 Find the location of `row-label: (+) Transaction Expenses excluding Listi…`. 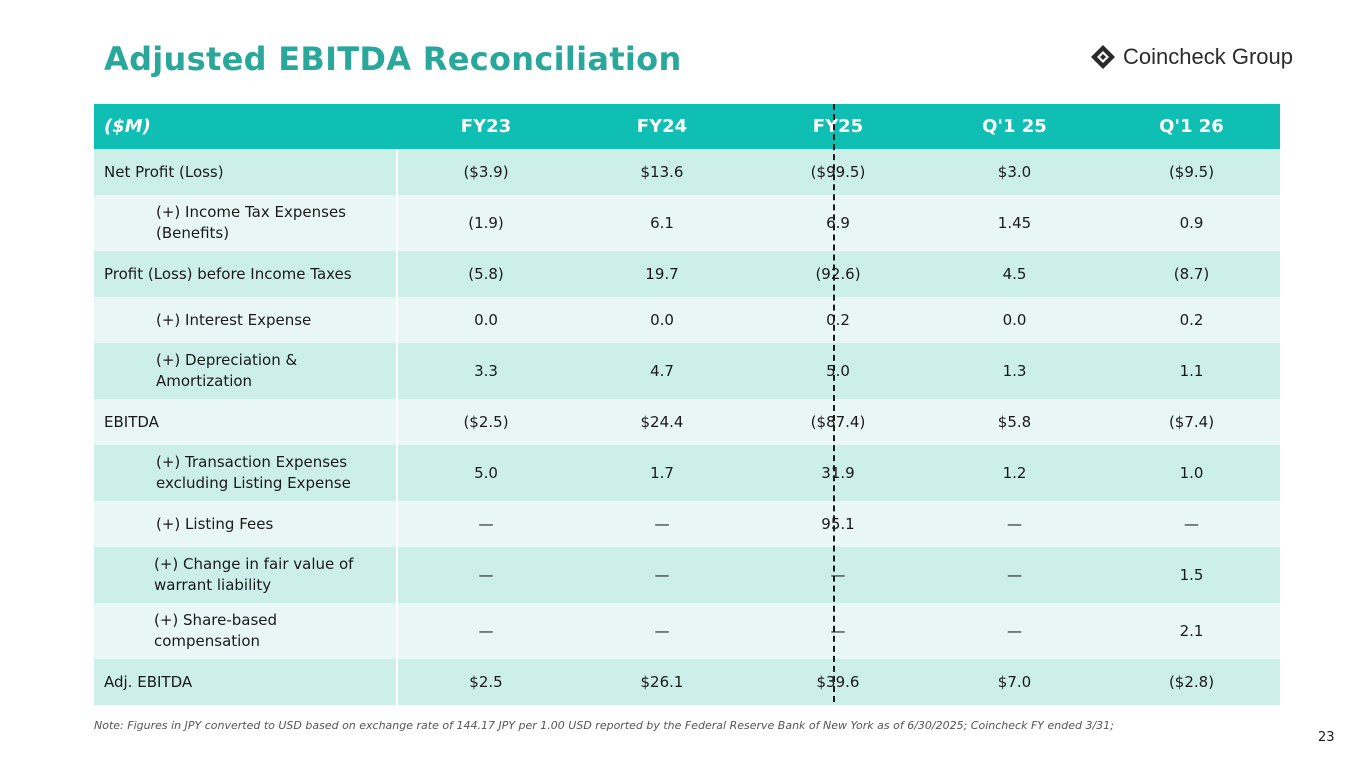

row-label: (+) Transaction Expenses excluding Listi… is located at coordinates (246, 473).